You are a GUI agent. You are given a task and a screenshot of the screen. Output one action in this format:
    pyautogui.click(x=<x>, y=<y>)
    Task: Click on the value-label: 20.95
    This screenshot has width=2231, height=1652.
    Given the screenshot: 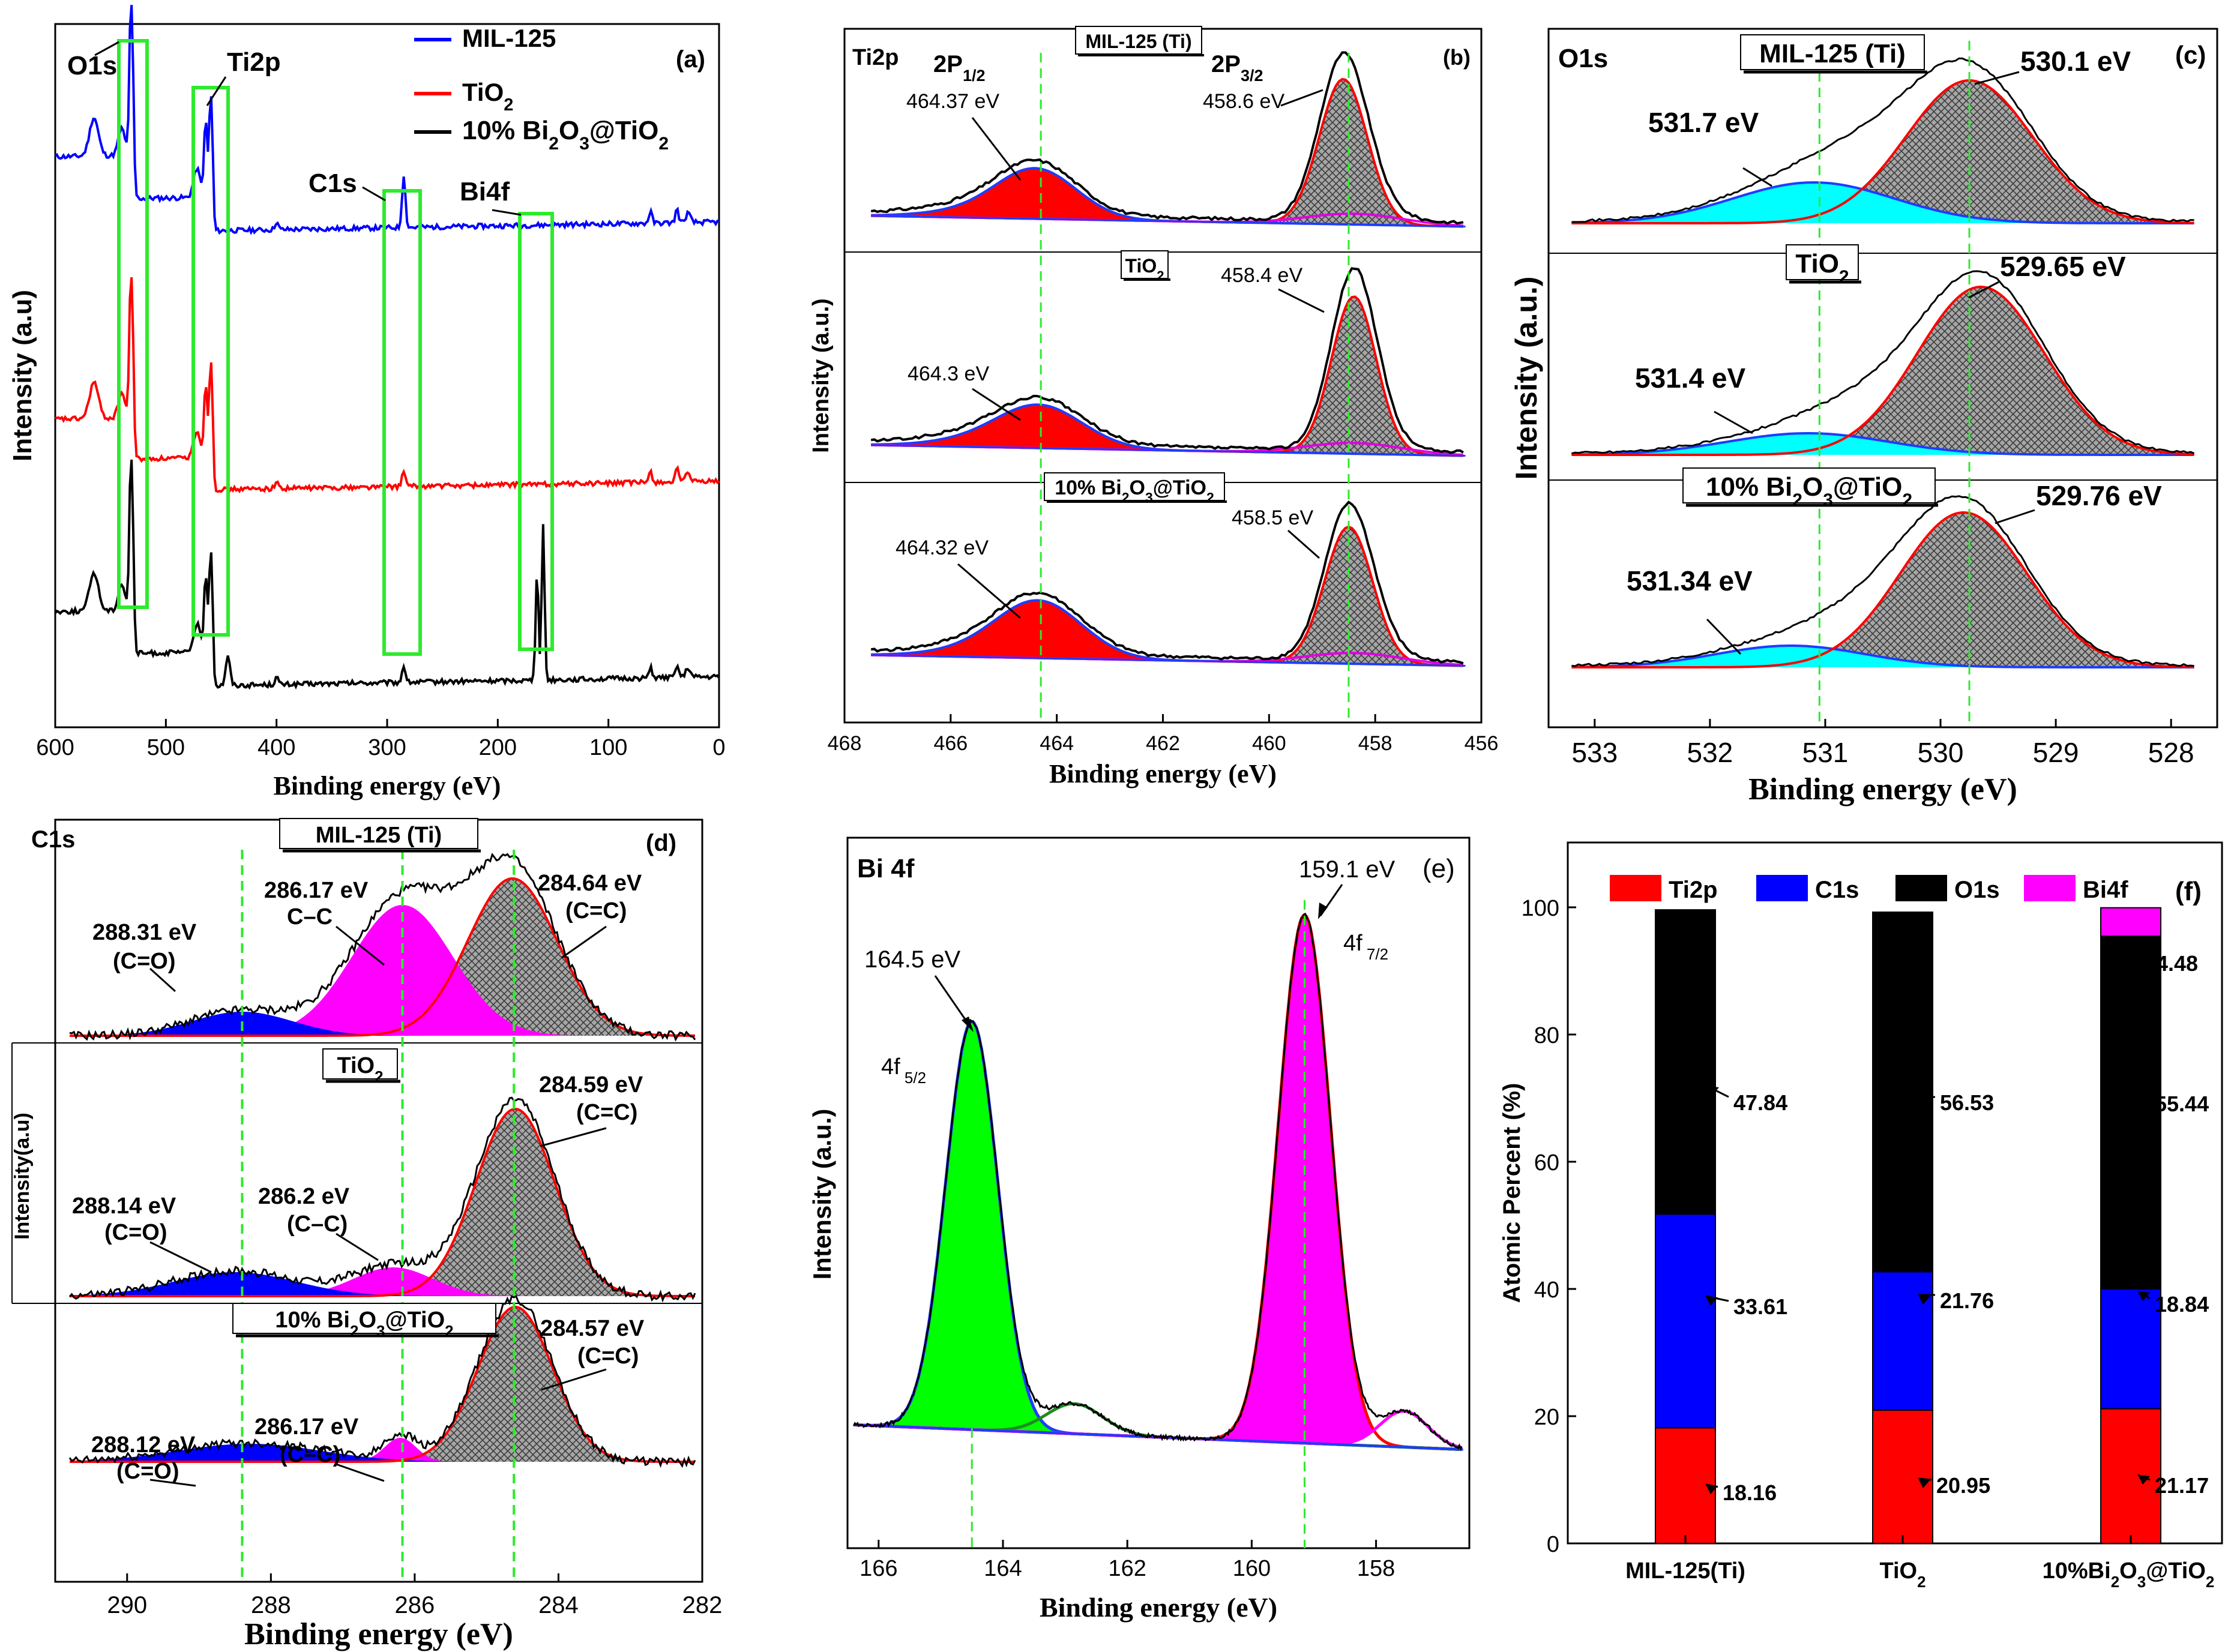 What is the action you would take?
    pyautogui.click(x=1963, y=1485)
    